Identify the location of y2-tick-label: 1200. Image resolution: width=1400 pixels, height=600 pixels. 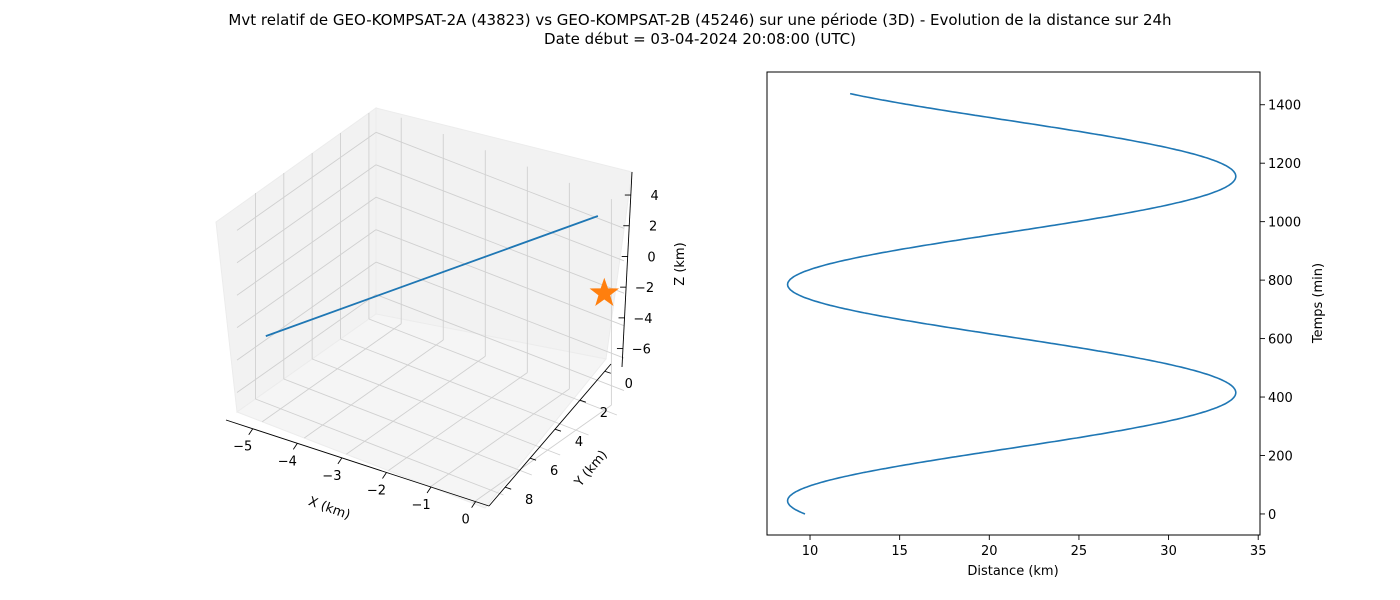
(1284, 164).